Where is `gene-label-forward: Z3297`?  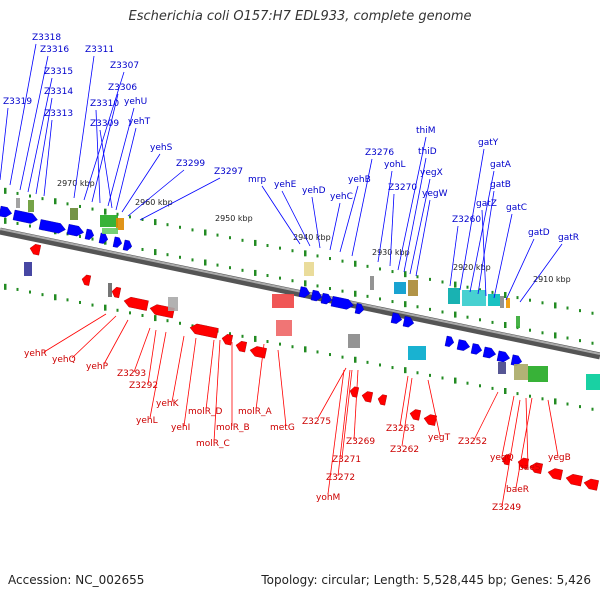
gene-label-forward: Z3297 is located at coordinates (228, 172).